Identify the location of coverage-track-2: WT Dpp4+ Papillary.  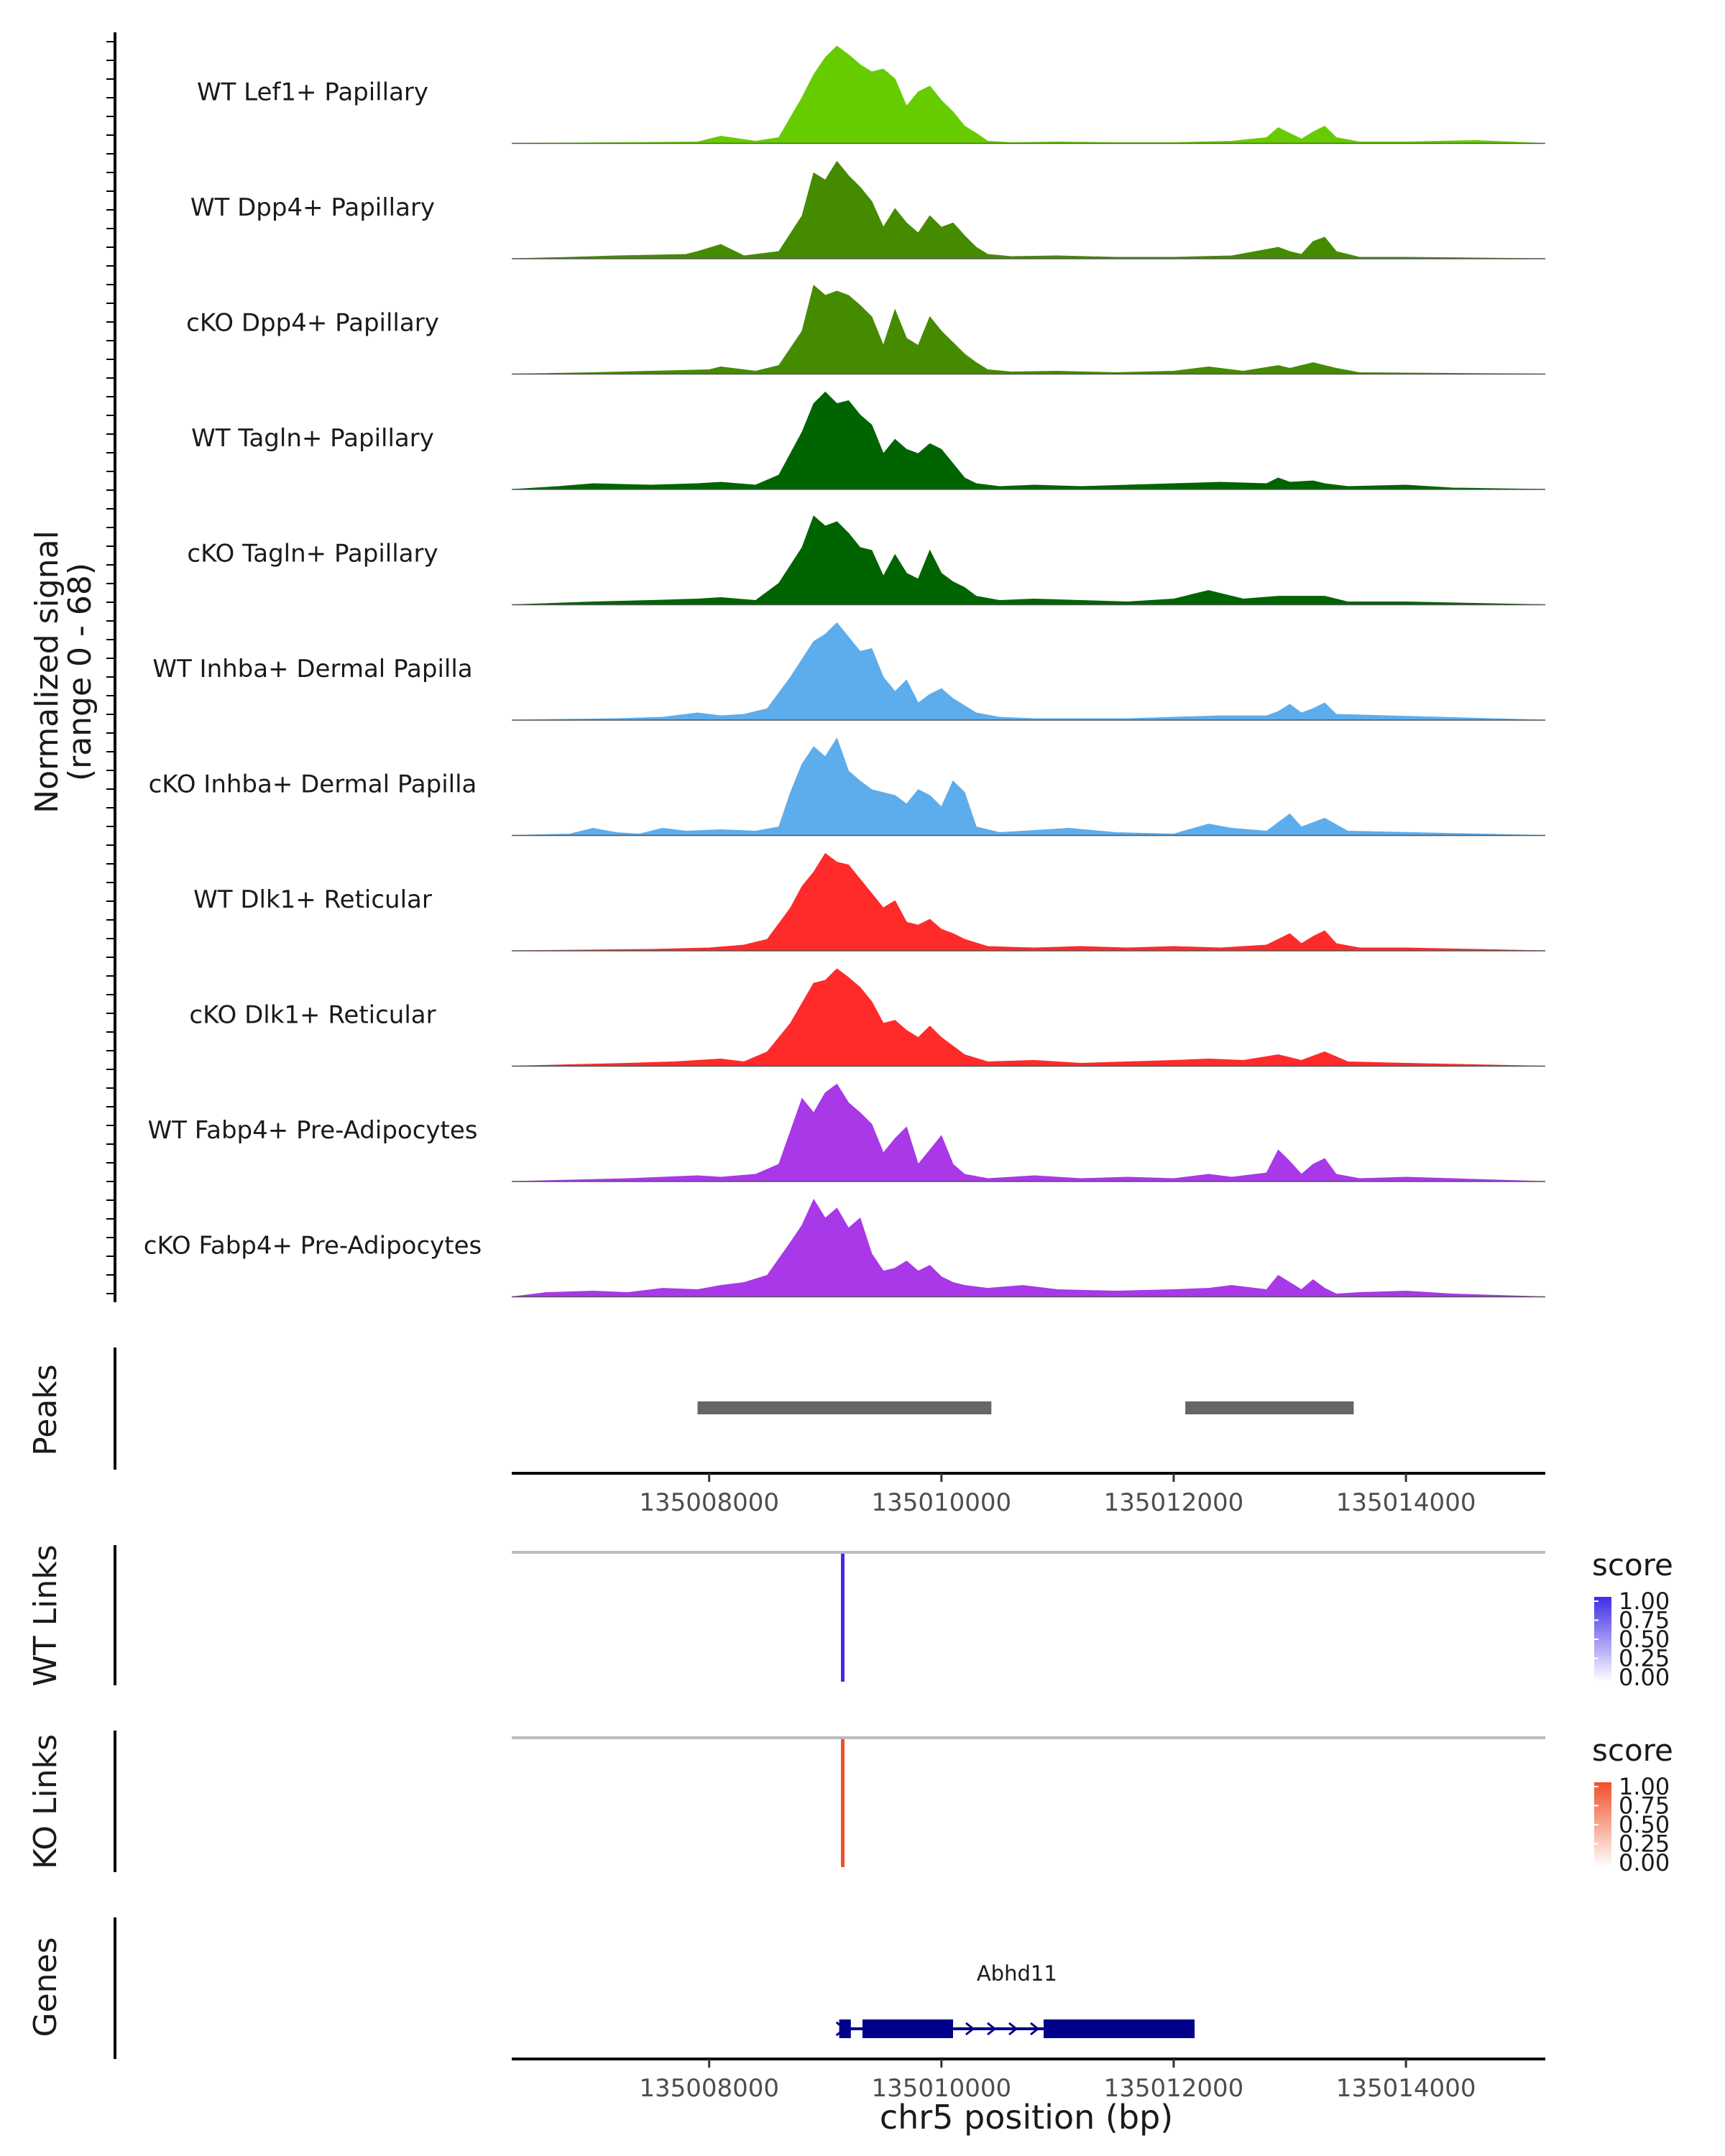
(868, 209).